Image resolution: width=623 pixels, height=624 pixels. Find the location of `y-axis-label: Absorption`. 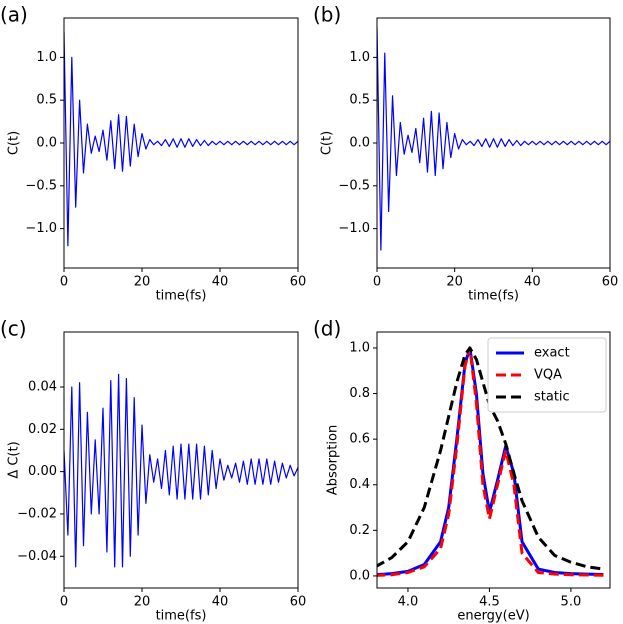

y-axis-label: Absorption is located at coordinates (333, 460).